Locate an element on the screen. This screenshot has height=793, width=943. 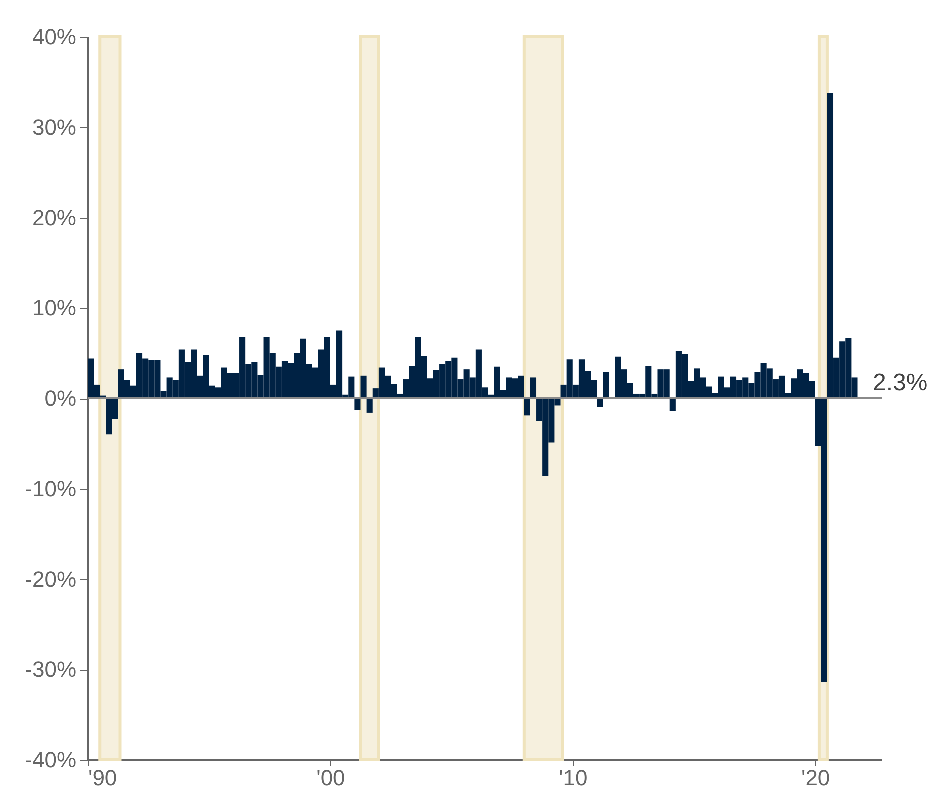
y-tick-label: 10% is located at coordinates (54, 308).